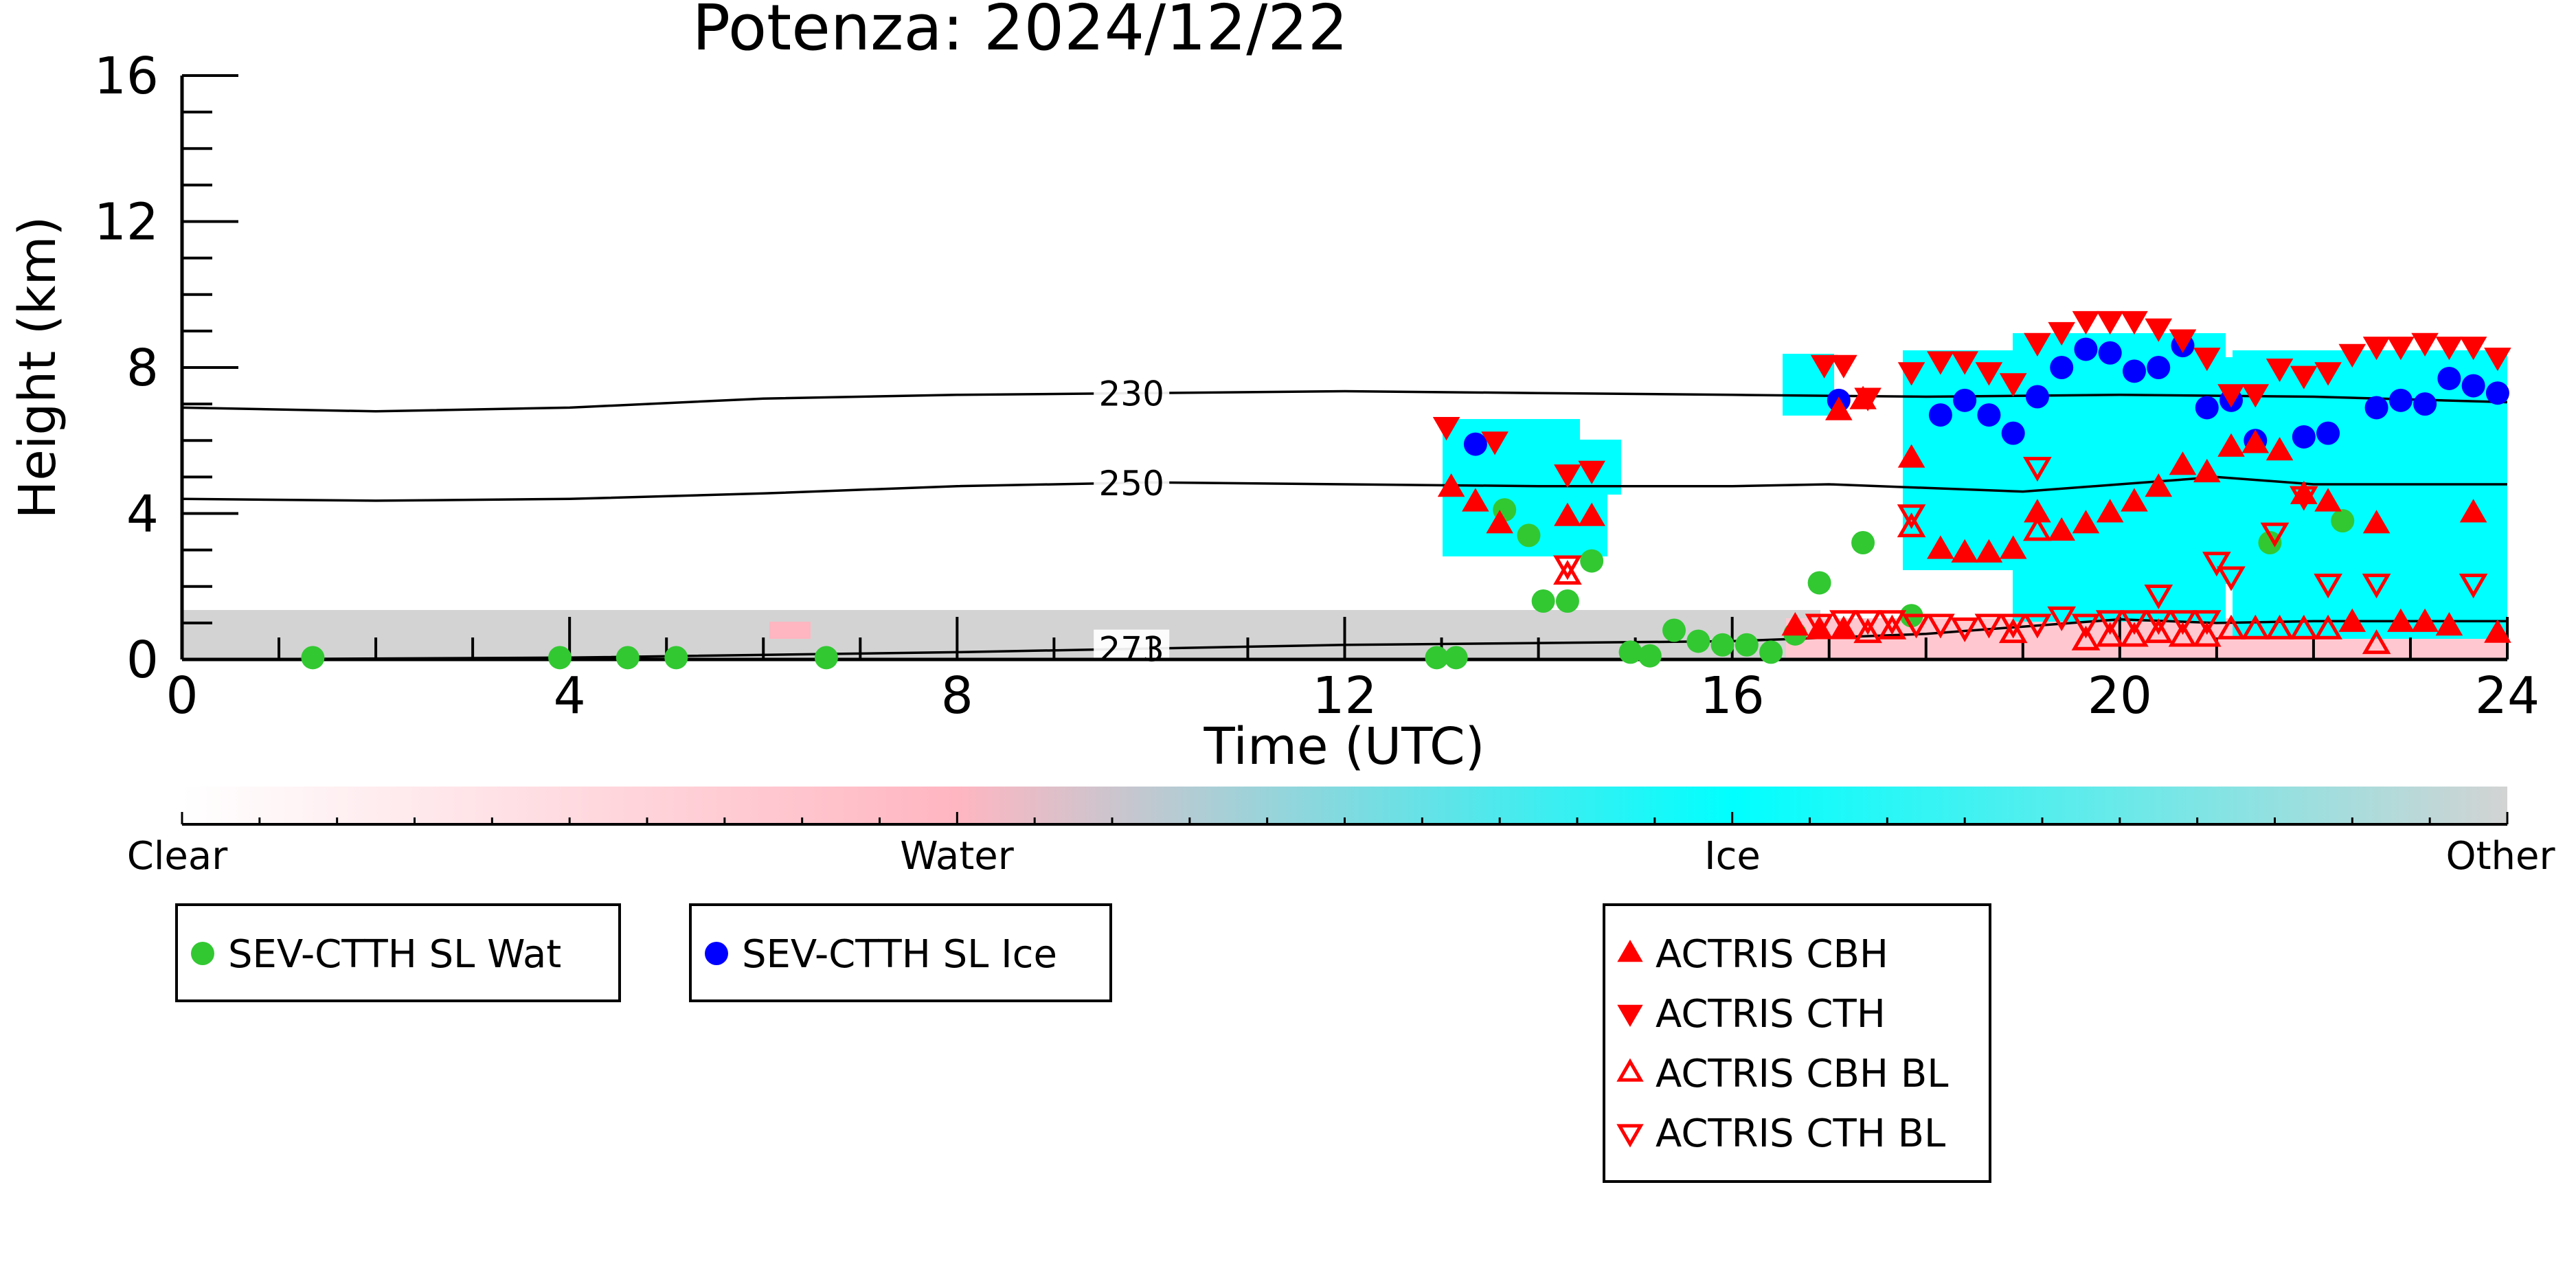 This screenshot has height=1288, width=2576. What do you see at coordinates (202, 953) in the screenshot?
I see `legend-marker-sev-water` at bounding box center [202, 953].